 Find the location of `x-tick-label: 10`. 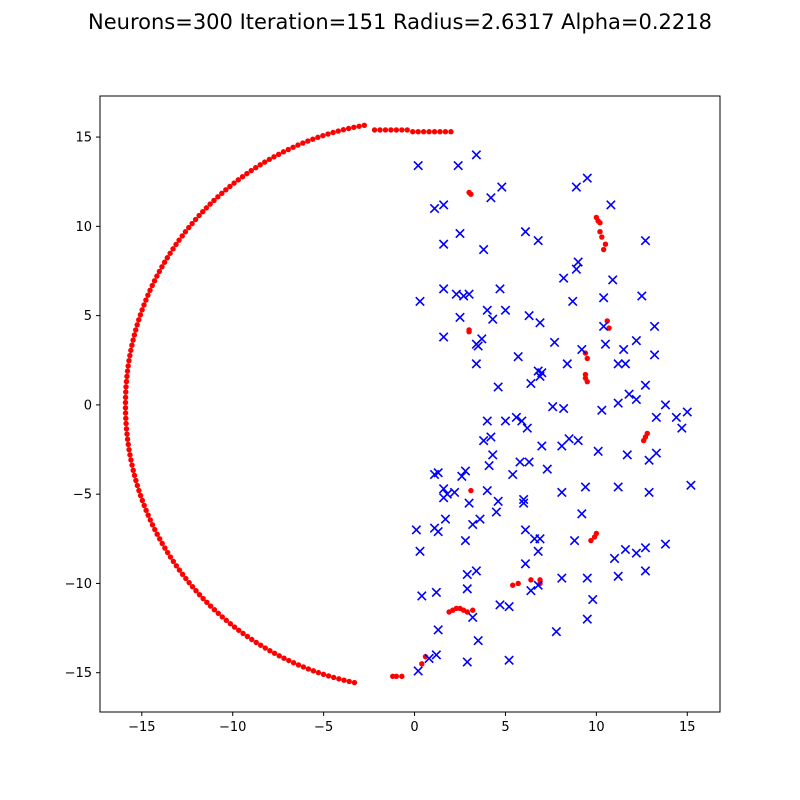

x-tick-label: 10 is located at coordinates (596, 727).